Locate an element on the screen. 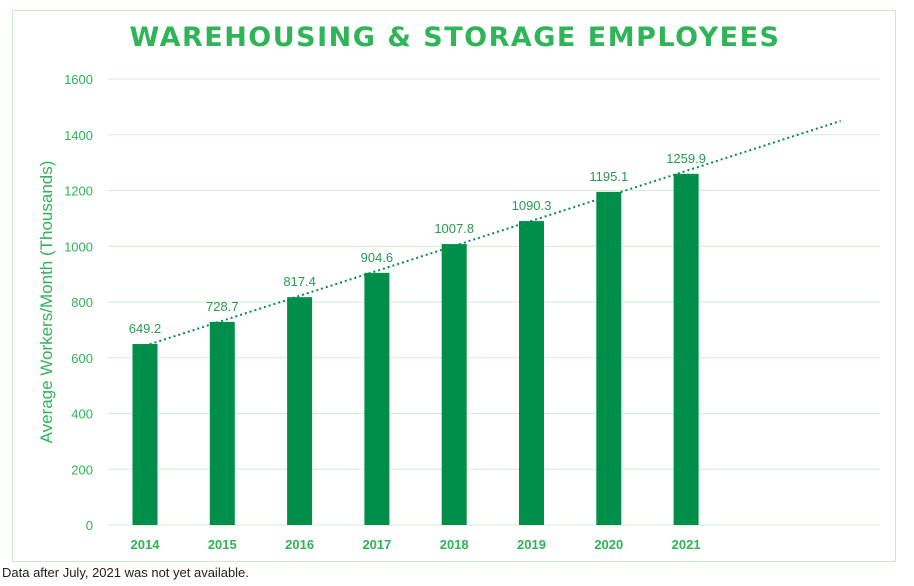 The width and height of the screenshot is (914, 586). y-tick-label: 1000 is located at coordinates (78, 246).